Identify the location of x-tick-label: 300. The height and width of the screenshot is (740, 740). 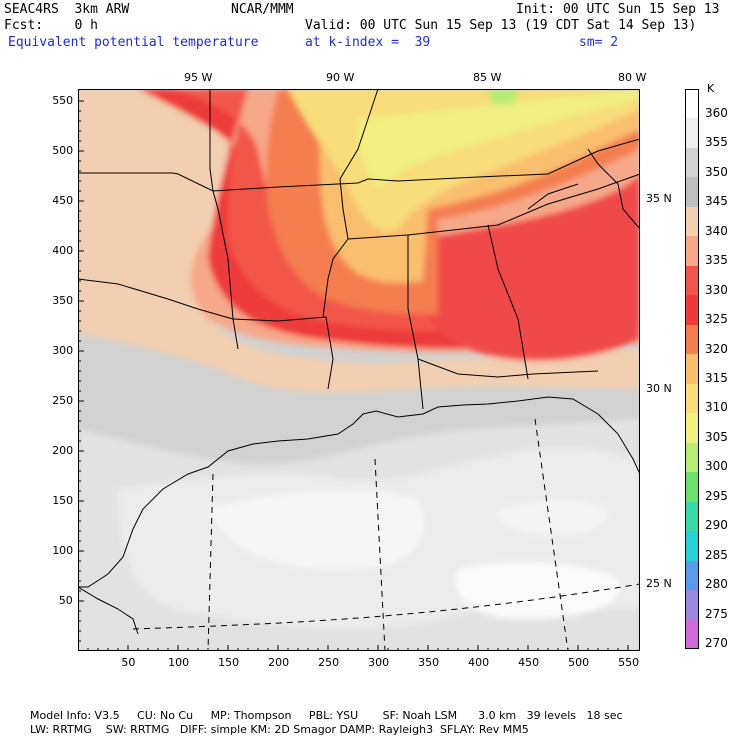
(379, 662).